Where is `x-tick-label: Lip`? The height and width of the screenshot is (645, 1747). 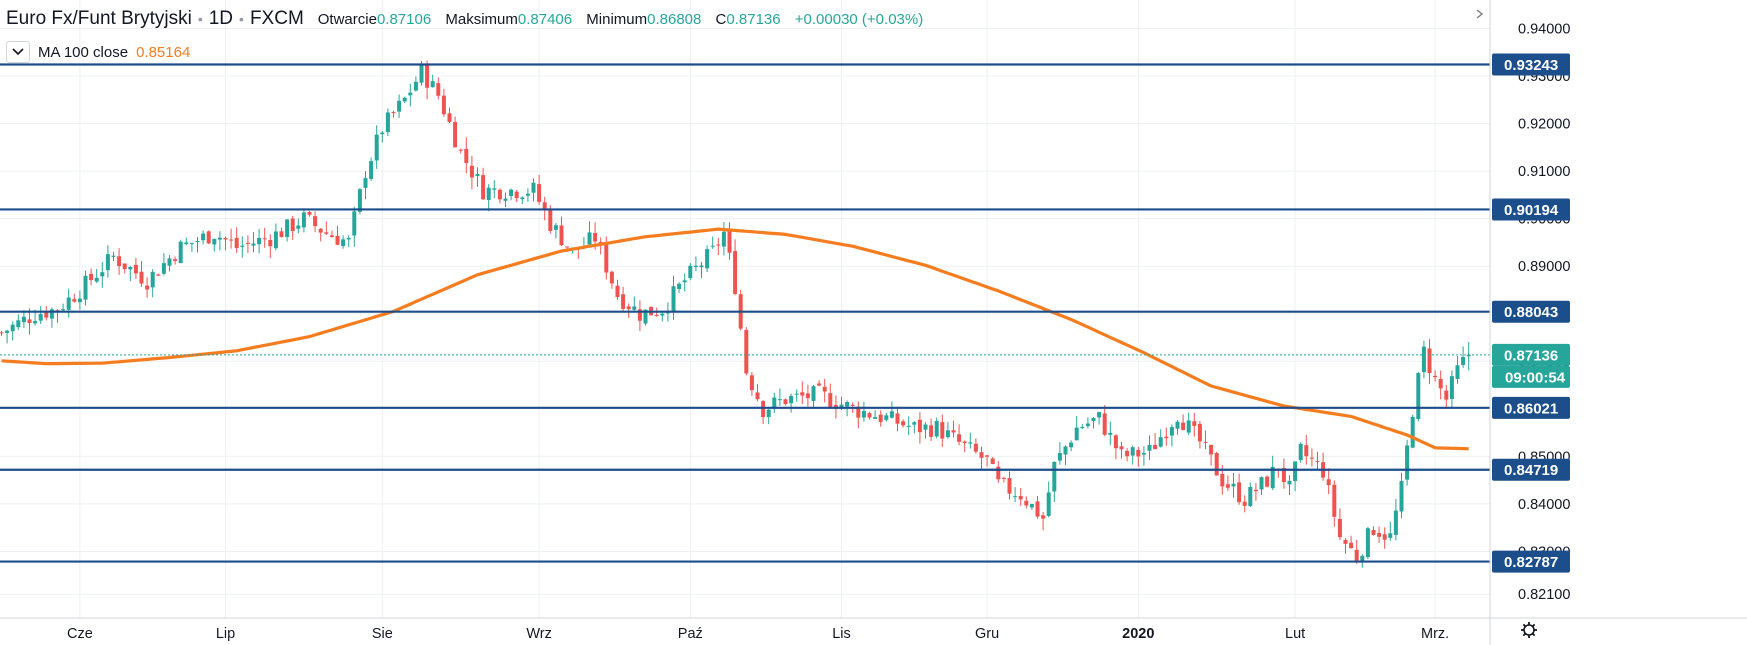
x-tick-label: Lip is located at coordinates (225, 634).